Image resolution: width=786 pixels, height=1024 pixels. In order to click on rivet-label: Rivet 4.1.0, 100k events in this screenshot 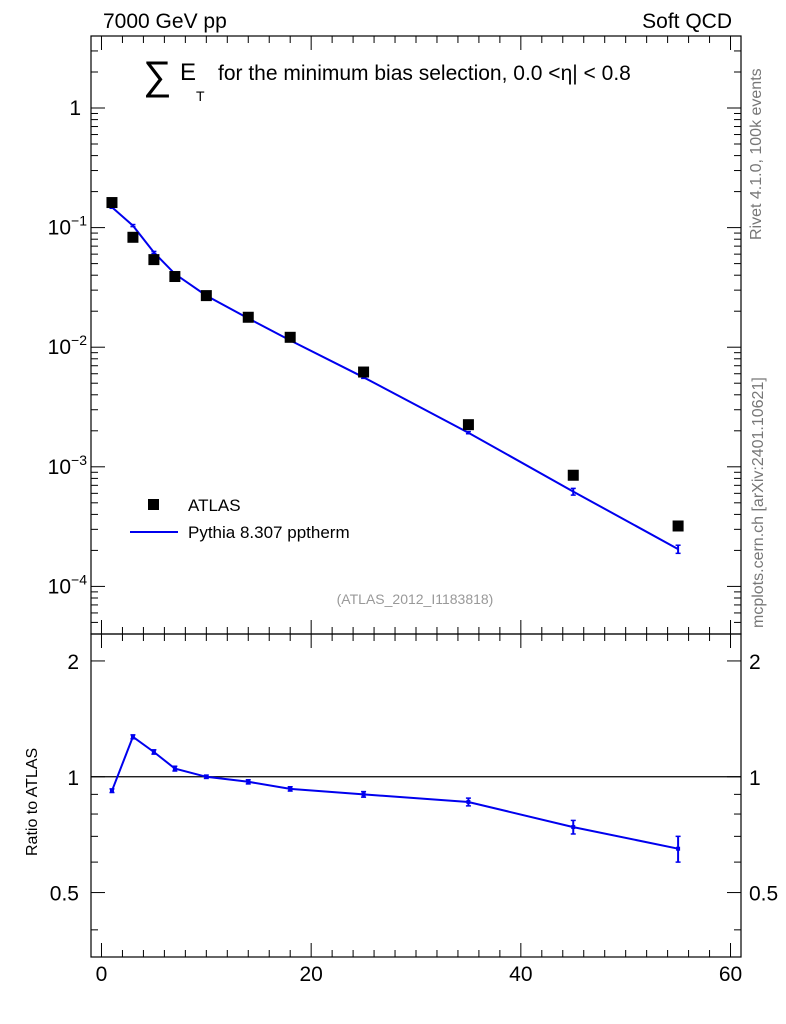, I will do `click(756, 154)`.